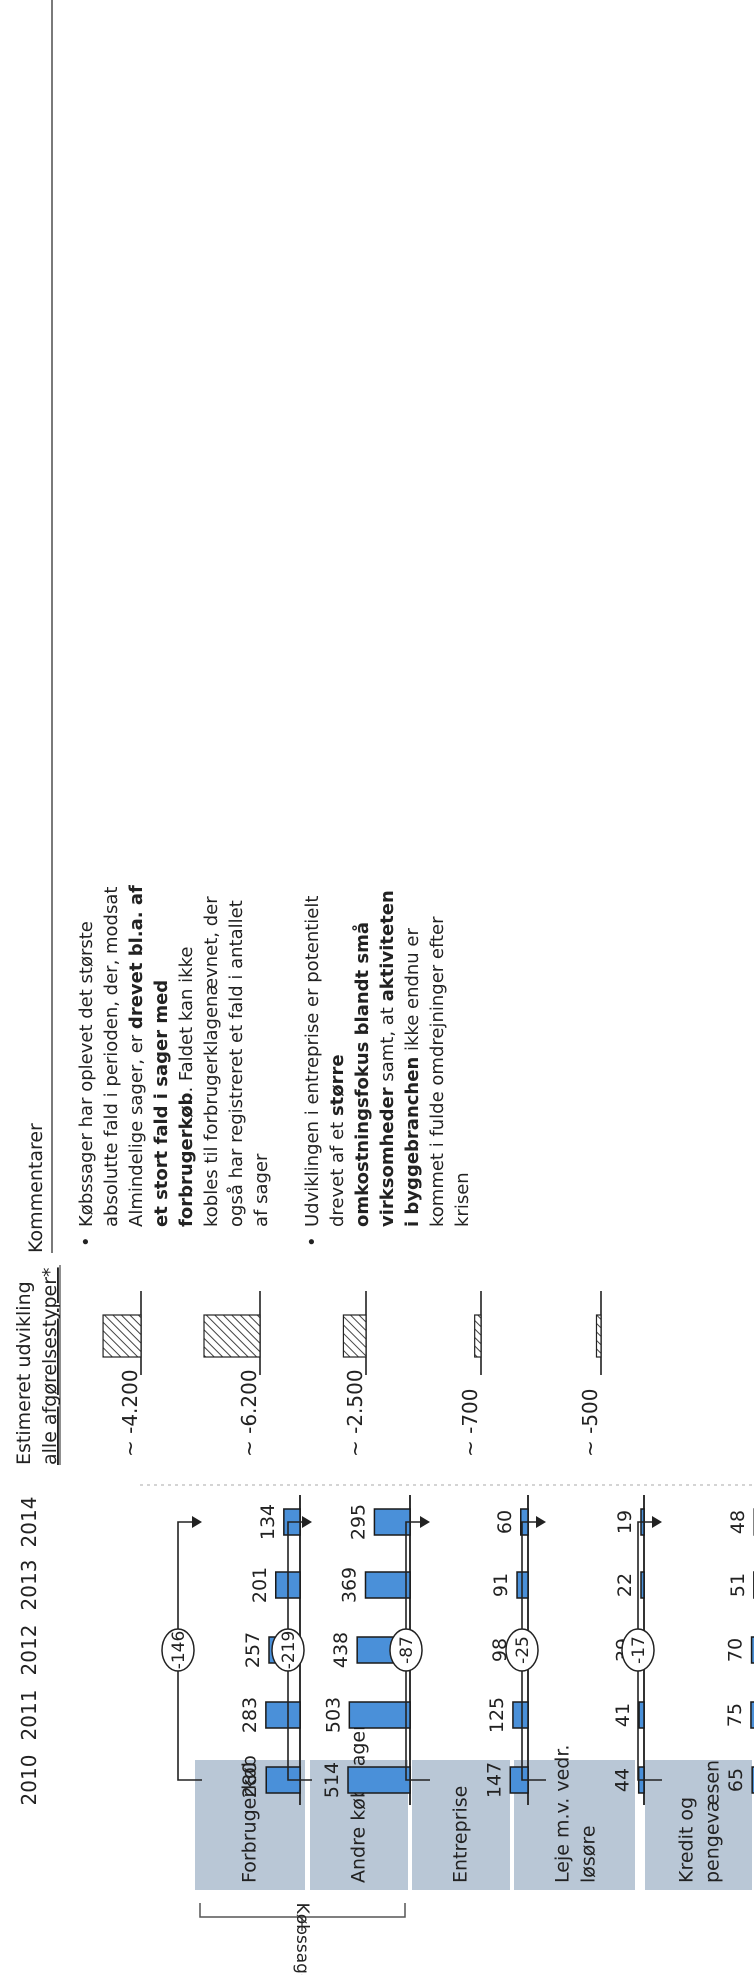  Describe the element at coordinates (736, 1780) in the screenshot. I see `bar-value-label: 65` at that location.